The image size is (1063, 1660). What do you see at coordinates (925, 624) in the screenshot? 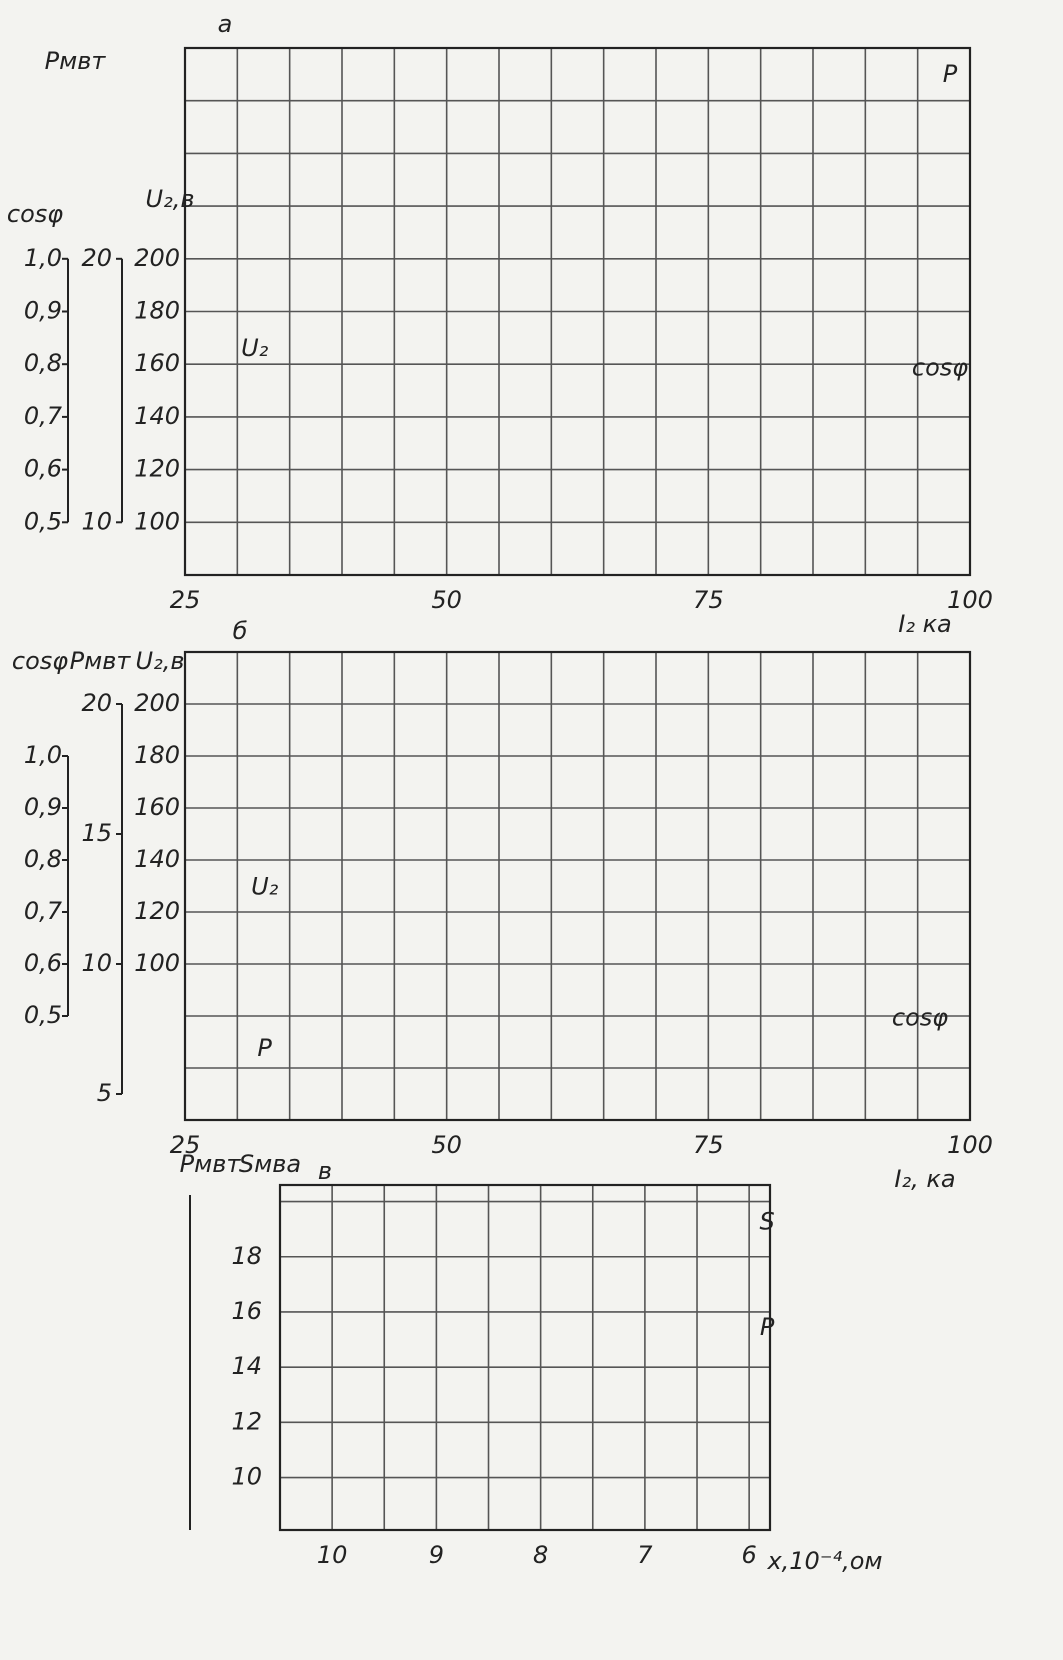
I see `x-label: I₂ ка` at bounding box center [925, 624].